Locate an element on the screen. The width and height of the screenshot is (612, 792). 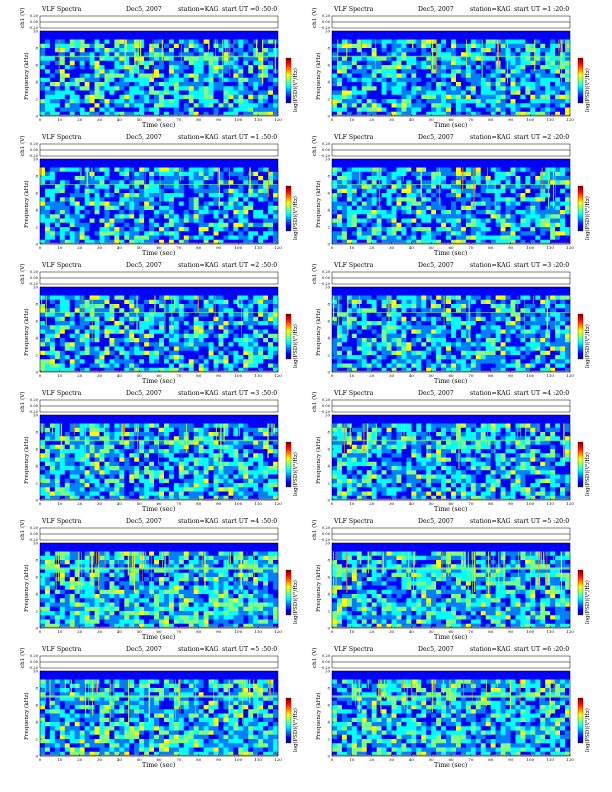
y-tick-label: 6 is located at coordinates (36, 320).